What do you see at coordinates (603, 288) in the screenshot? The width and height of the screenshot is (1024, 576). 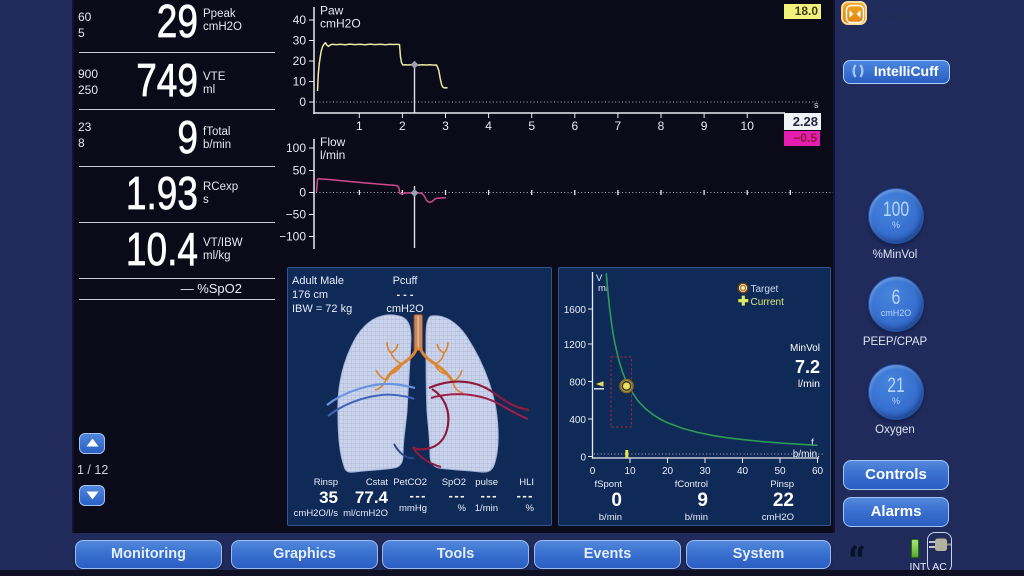 I see `svg-text: ml` at bounding box center [603, 288].